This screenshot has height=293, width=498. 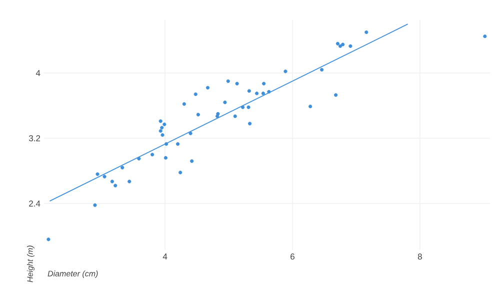 What do you see at coordinates (38, 73) in the screenshot?
I see `y-tick-label: 4` at bounding box center [38, 73].